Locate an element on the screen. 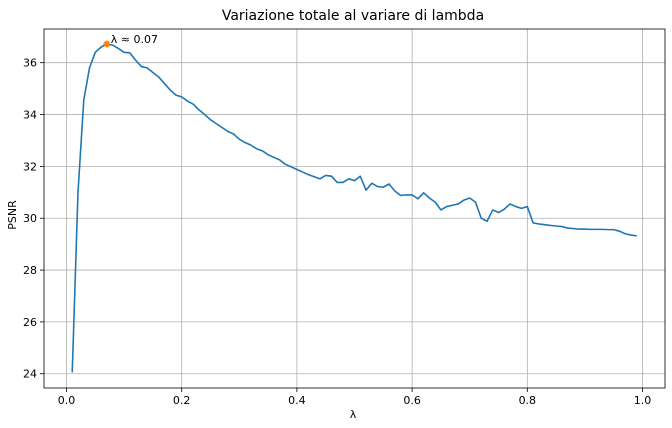  x-tick-label: 1.0 is located at coordinates (643, 400).